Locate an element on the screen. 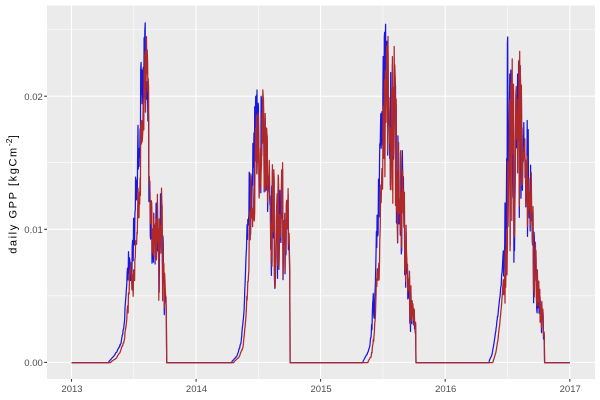  svg-text: 0.02 is located at coordinates (33, 97).